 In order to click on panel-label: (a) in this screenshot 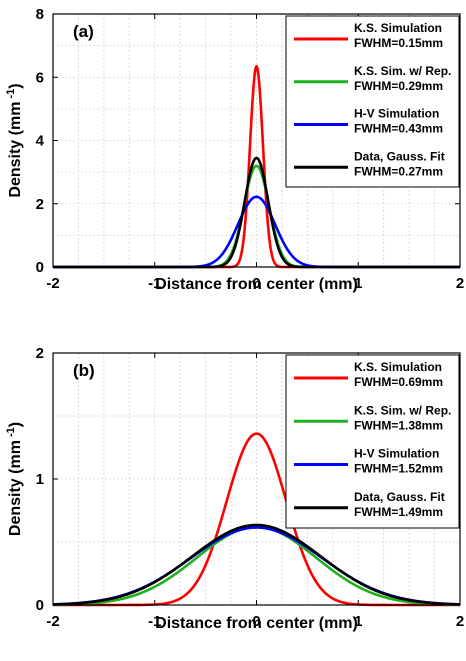, I will do `click(83, 31)`.